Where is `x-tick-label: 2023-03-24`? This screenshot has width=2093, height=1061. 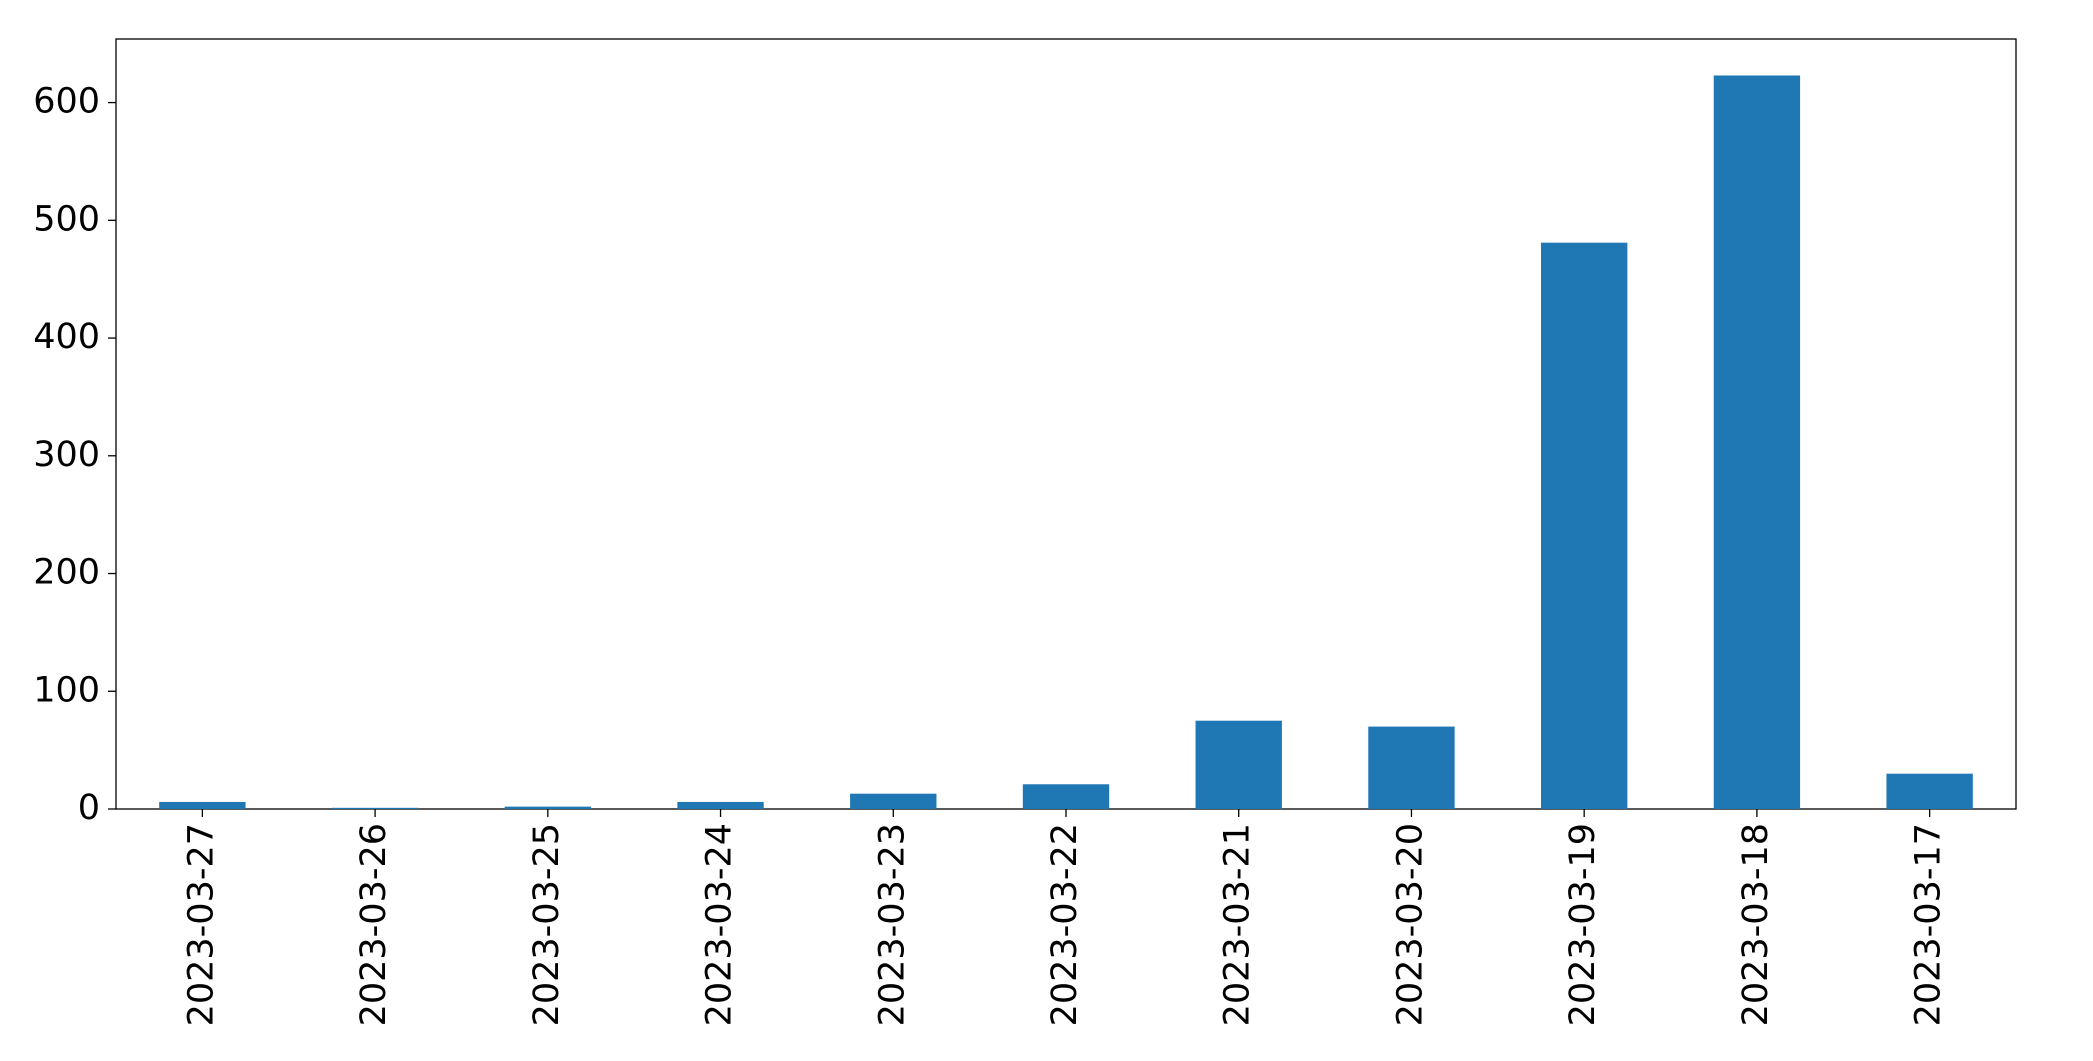
x-tick-label: 2023-03-24 is located at coordinates (720, 924).